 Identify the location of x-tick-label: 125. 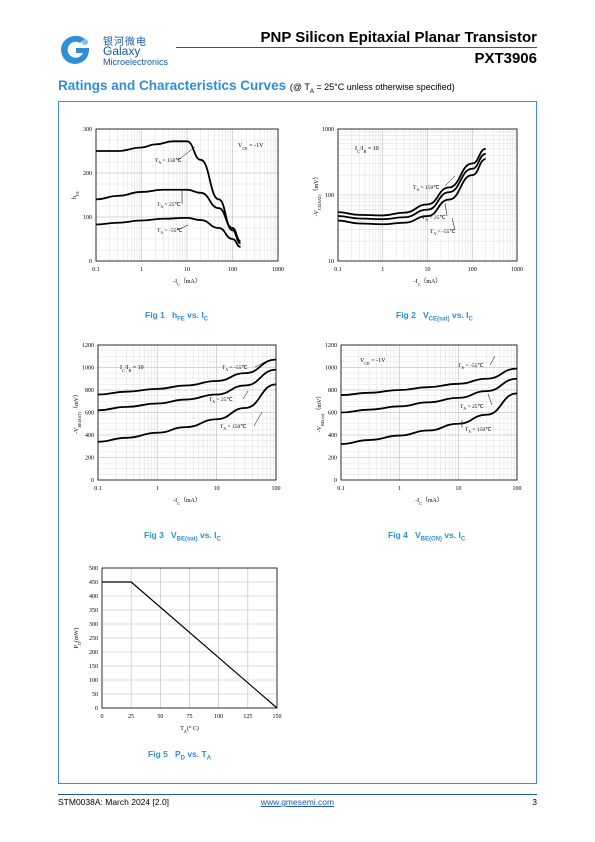
(247, 717).